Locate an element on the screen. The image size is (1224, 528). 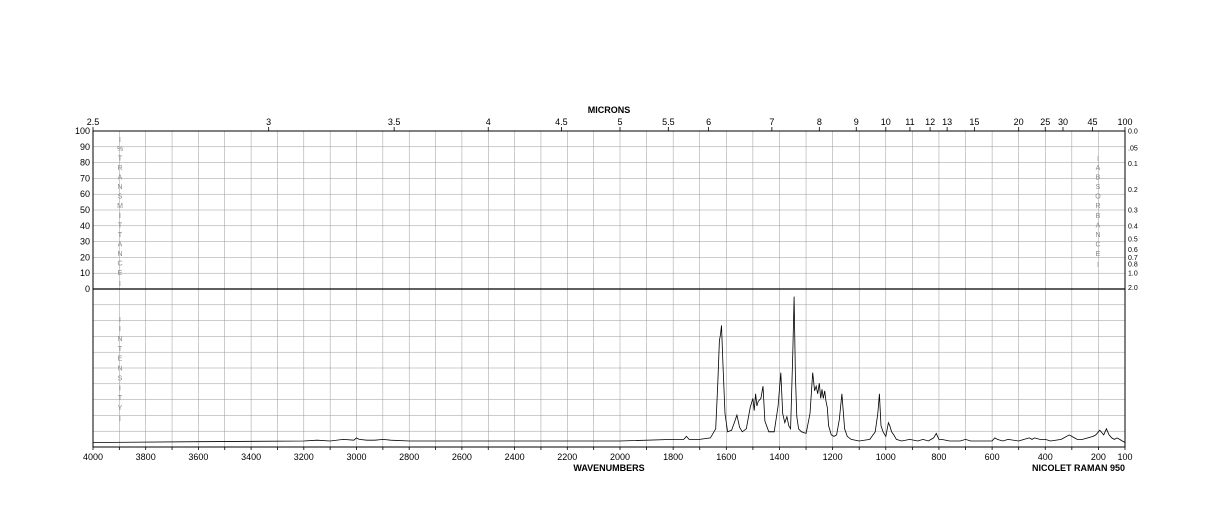
transmittance-axis-letter: C is located at coordinates (119, 263).